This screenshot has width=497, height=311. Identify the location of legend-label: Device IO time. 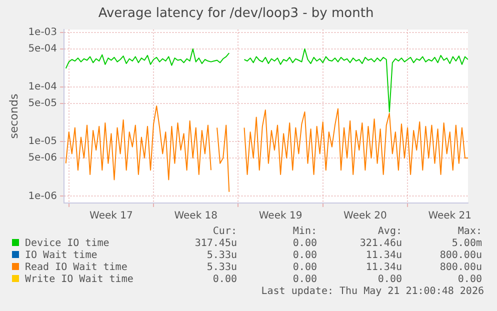
(67, 244).